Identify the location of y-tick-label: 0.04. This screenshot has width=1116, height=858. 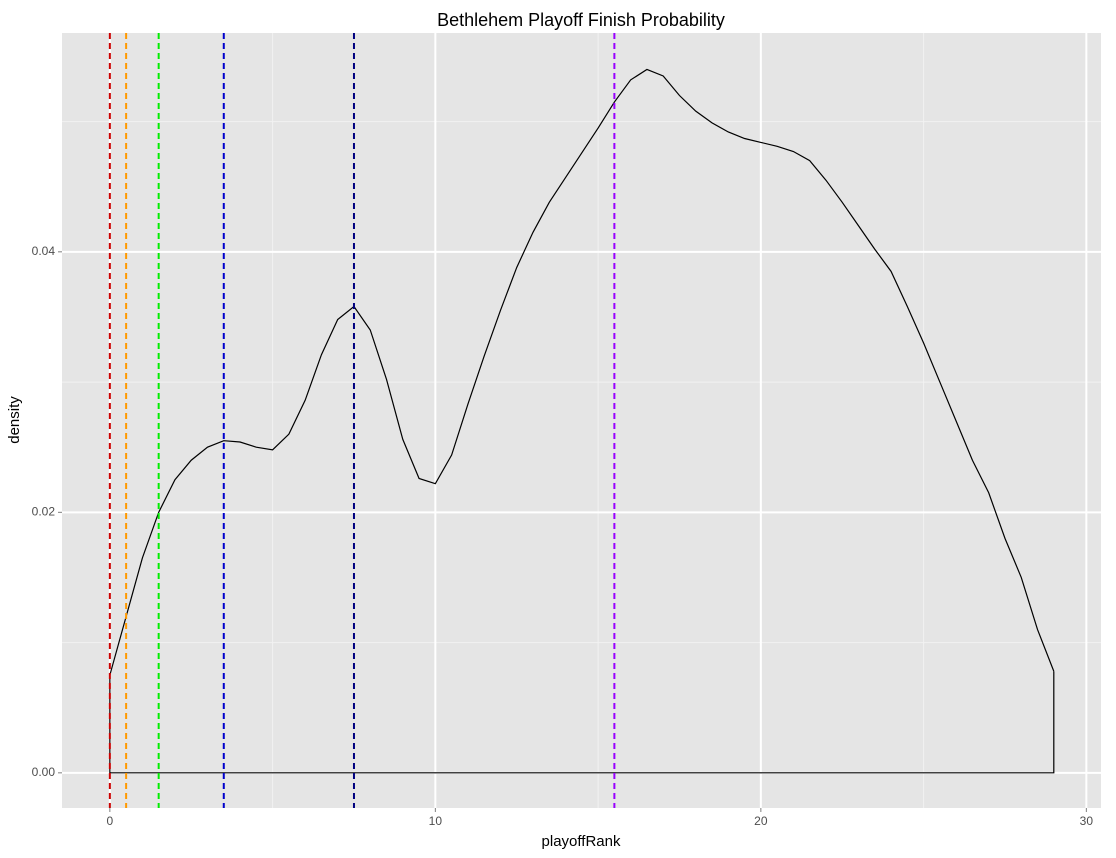
(44, 251).